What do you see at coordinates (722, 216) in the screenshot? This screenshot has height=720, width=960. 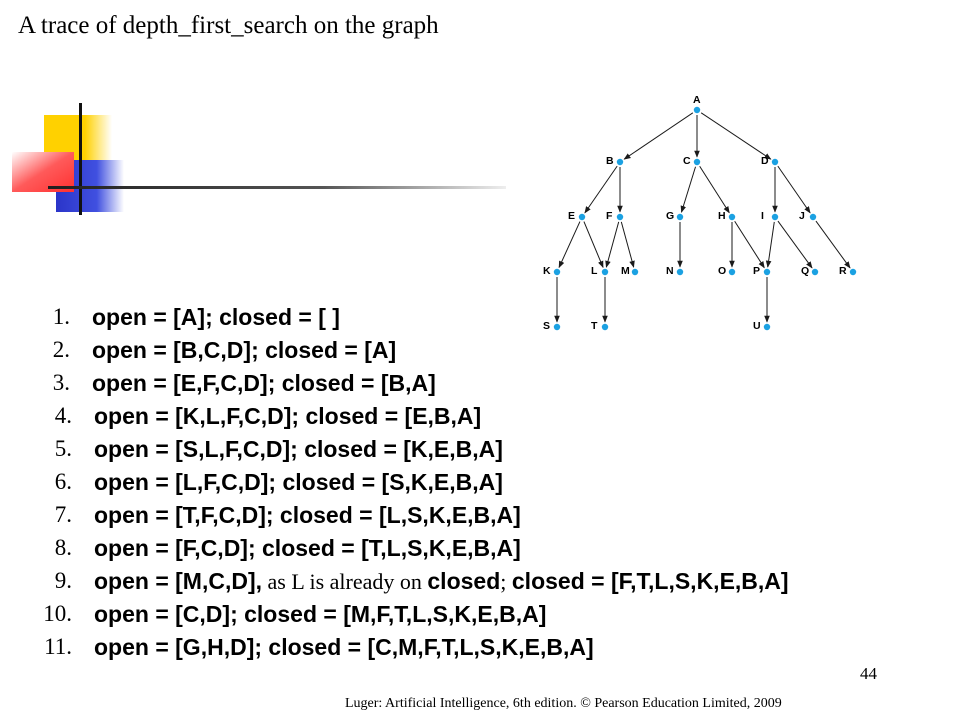 I see `node-label-h: H` at bounding box center [722, 216].